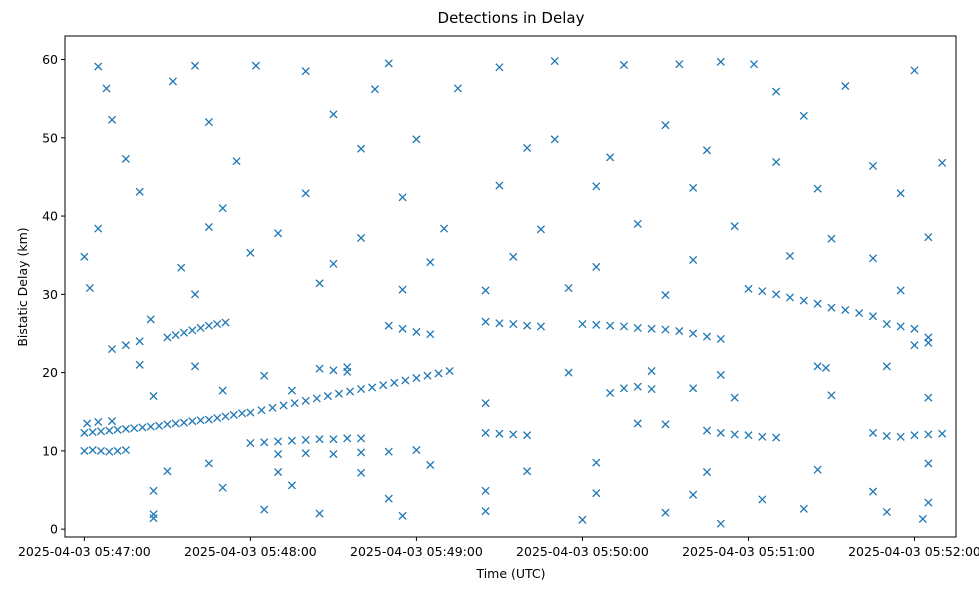 The width and height of the screenshot is (979, 590). I want to click on x-tick-label: 2025-04-03 05:50:00, so click(582, 551).